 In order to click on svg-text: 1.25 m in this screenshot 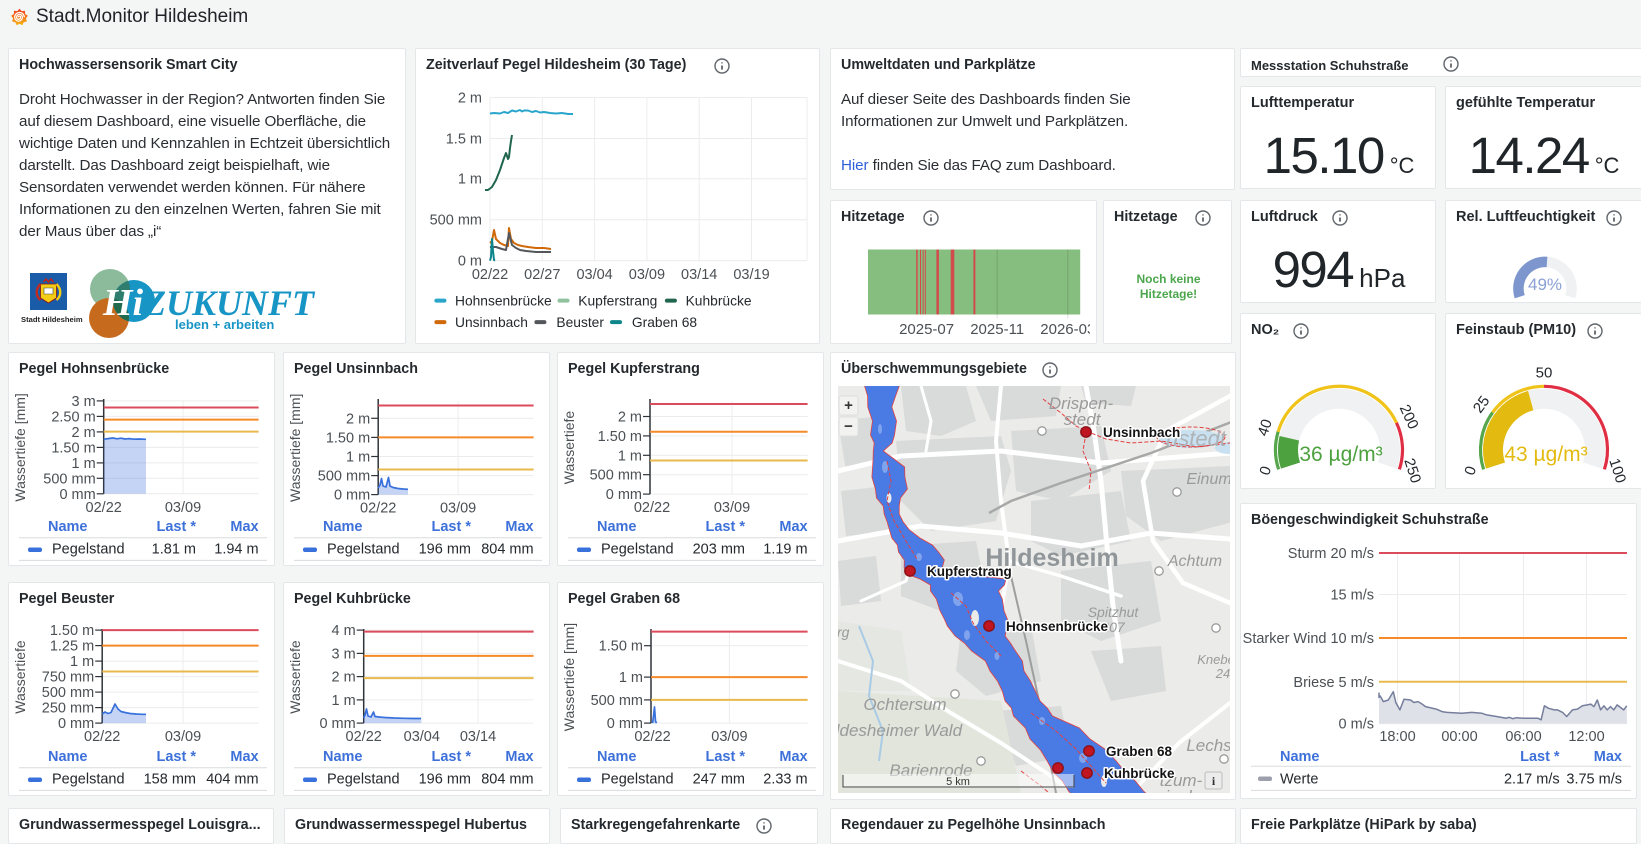, I will do `click(72, 647)`.